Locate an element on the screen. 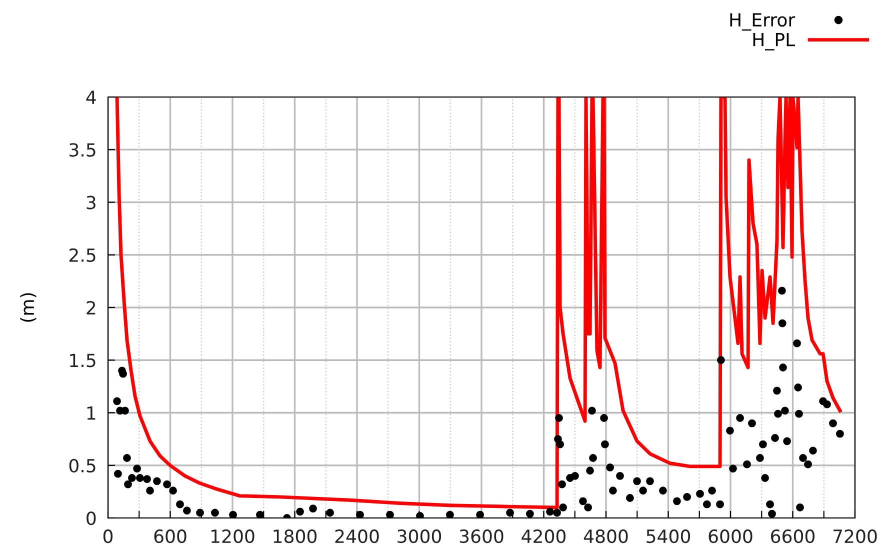 The image size is (880, 559). x-tick-label: 4200 is located at coordinates (544, 536).